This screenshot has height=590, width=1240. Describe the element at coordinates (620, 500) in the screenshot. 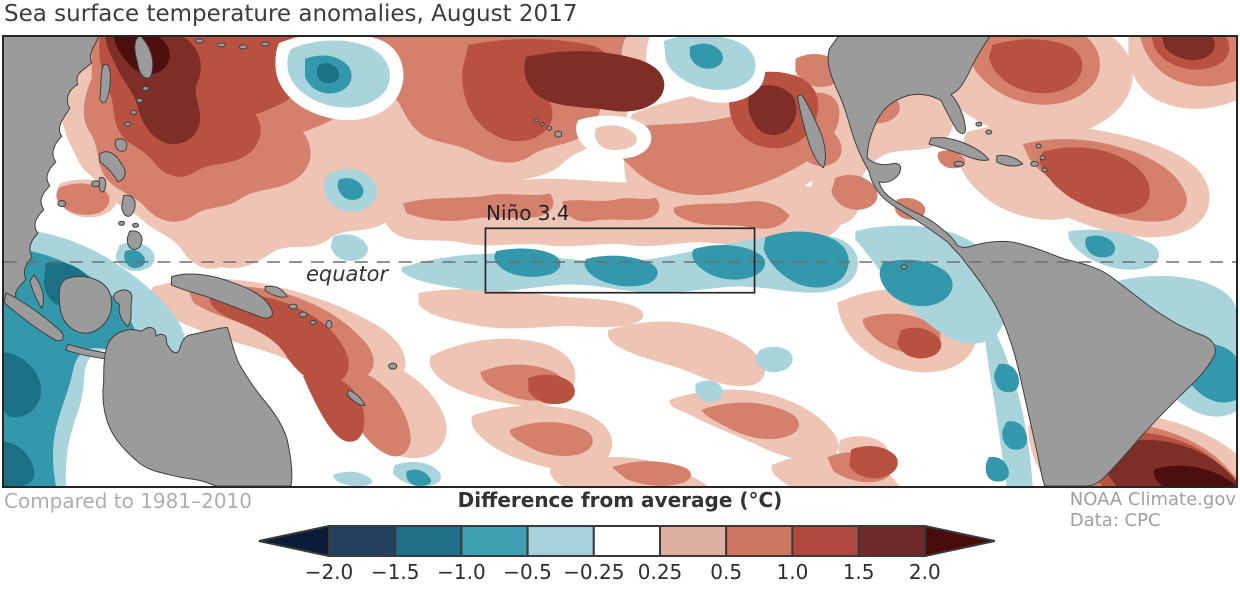

I see `colorbar-title: Difference from average (°C)` at that location.